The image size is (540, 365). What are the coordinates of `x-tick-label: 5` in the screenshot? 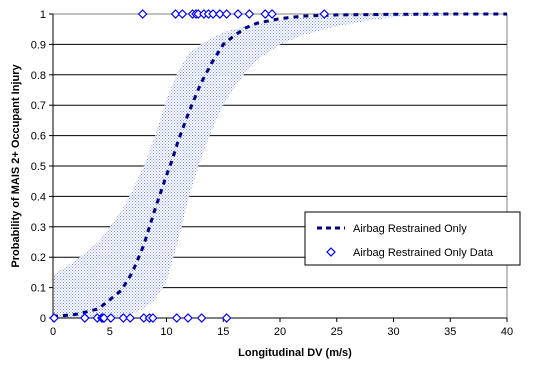 It's located at (110, 332).